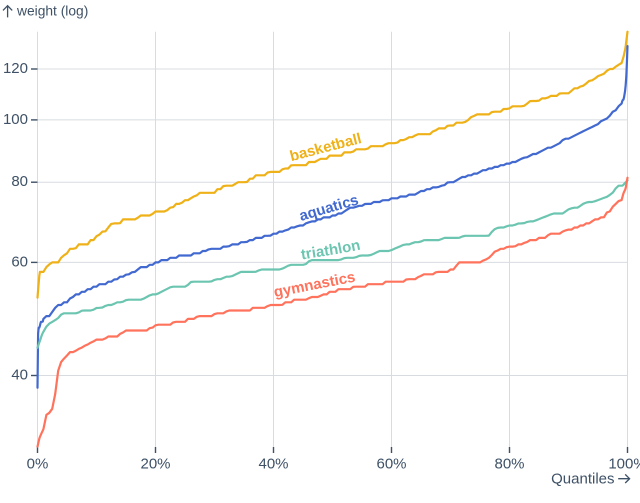 This screenshot has height=503, width=640. Describe the element at coordinates (624, 464) in the screenshot. I see `svg-text: 100%` at that location.